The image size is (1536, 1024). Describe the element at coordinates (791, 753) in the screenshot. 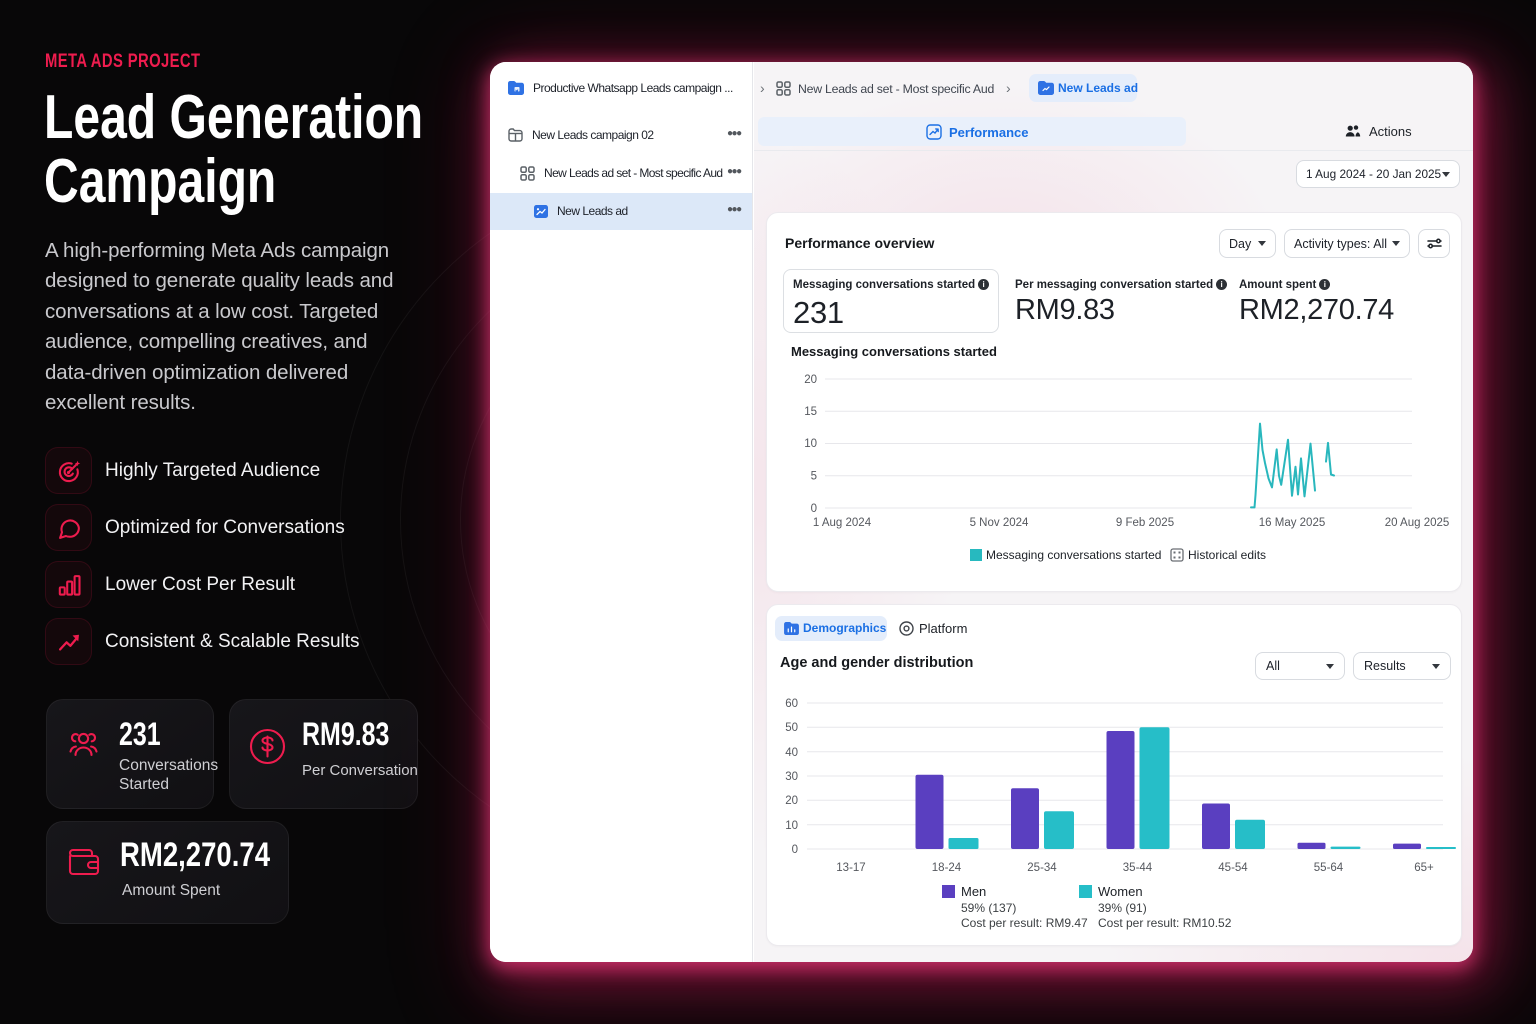

I see `svg-text: 40` at that location.